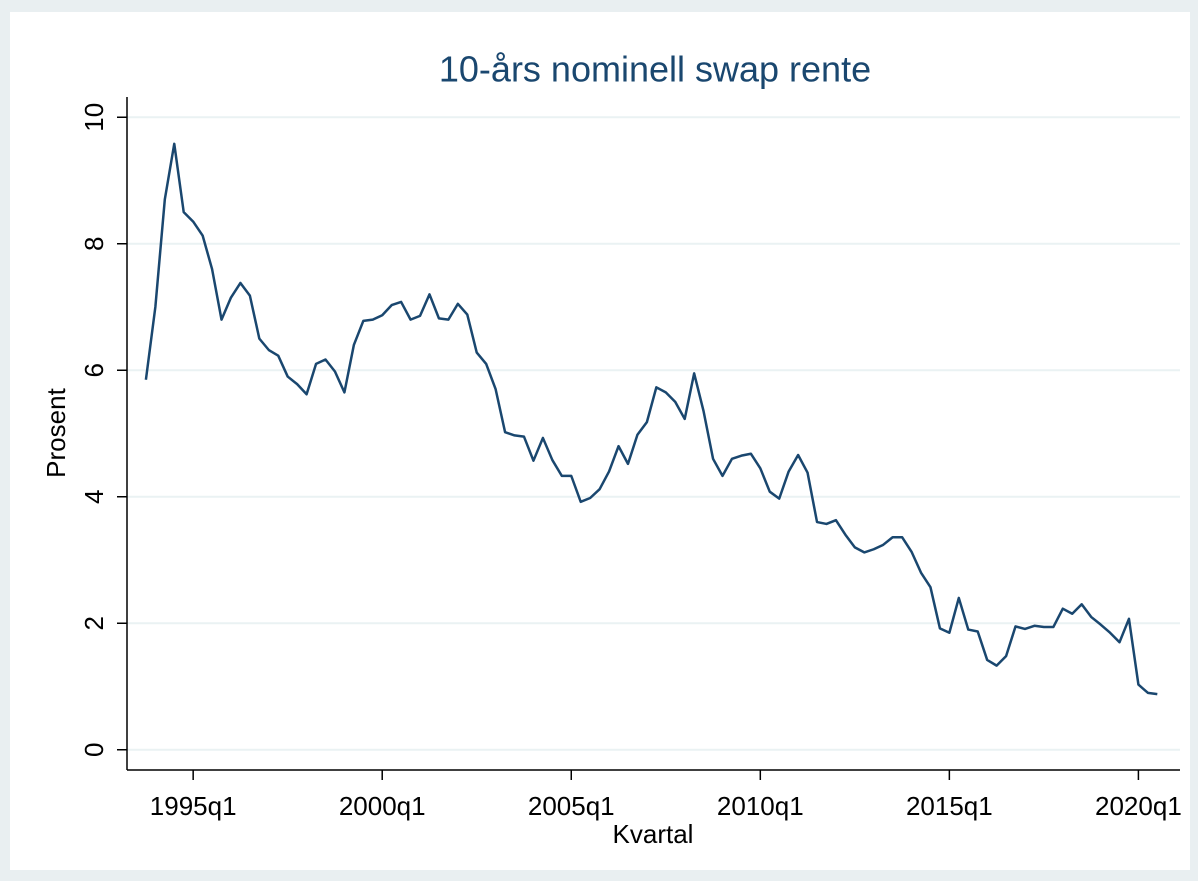  What do you see at coordinates (653, 834) in the screenshot?
I see `x-axis-title: Kvartal` at bounding box center [653, 834].